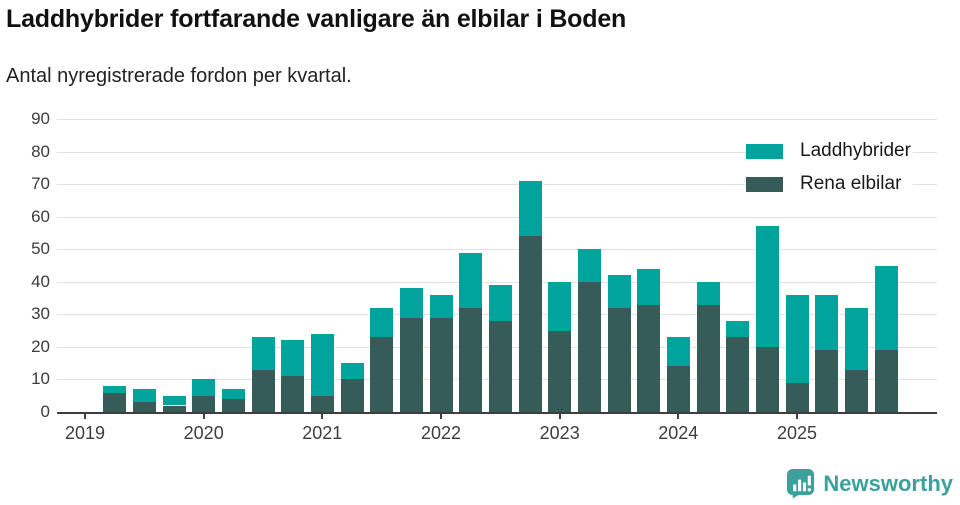 The image size is (960, 505). I want to click on x-axis-tick-2025, so click(797, 416).